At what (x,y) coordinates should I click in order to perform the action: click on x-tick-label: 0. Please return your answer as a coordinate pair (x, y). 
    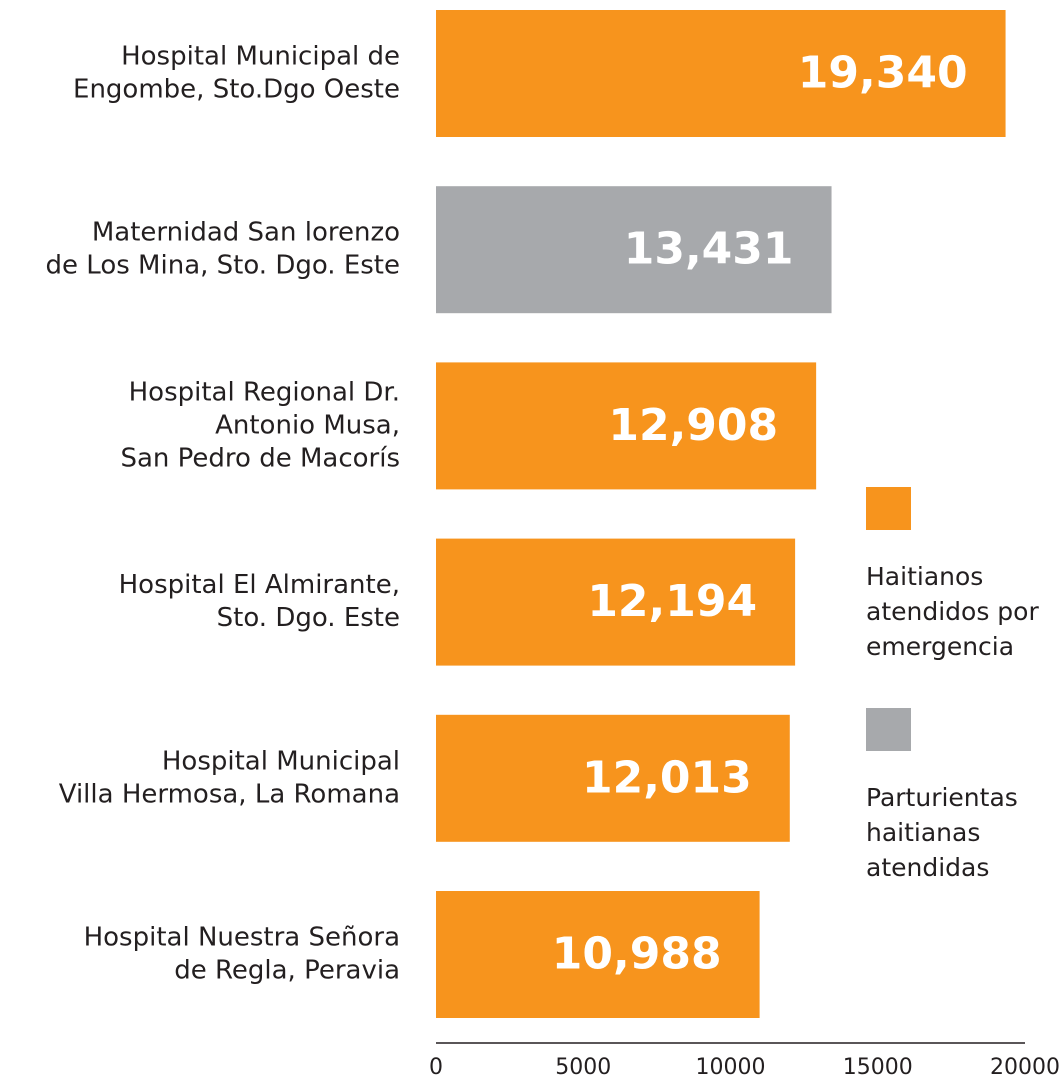
    Looking at the image, I should click on (436, 1067).